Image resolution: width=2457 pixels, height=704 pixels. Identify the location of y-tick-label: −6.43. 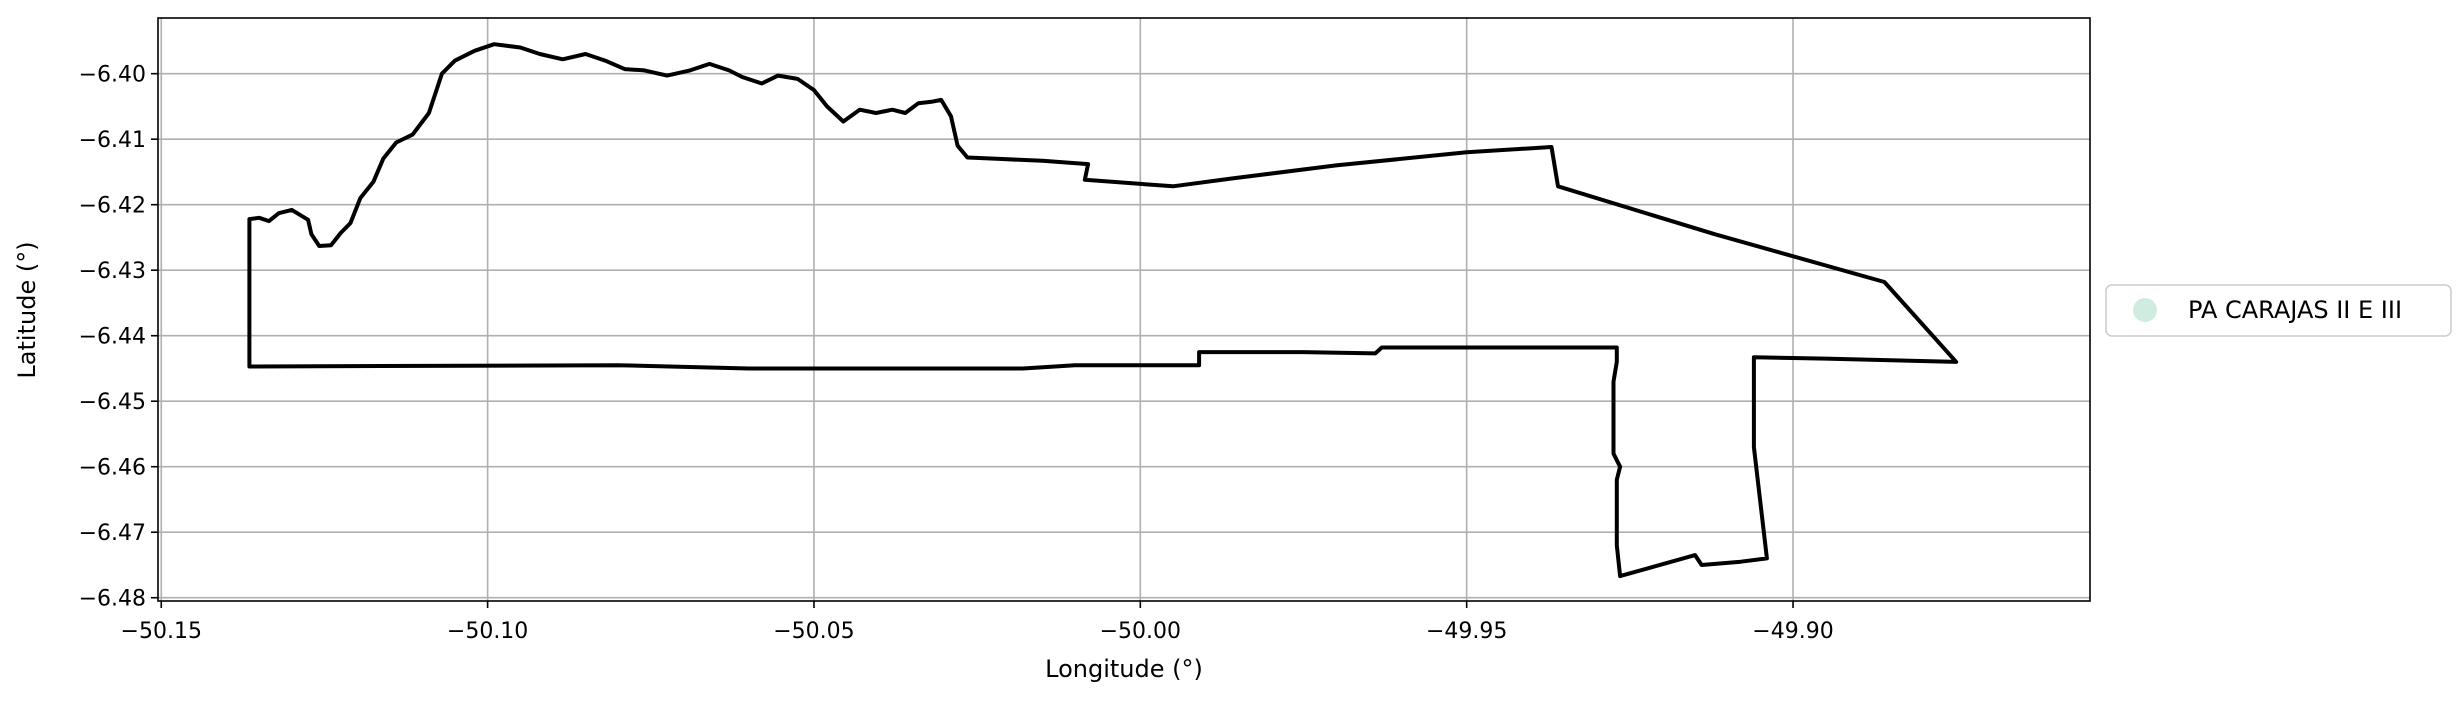
(112, 271).